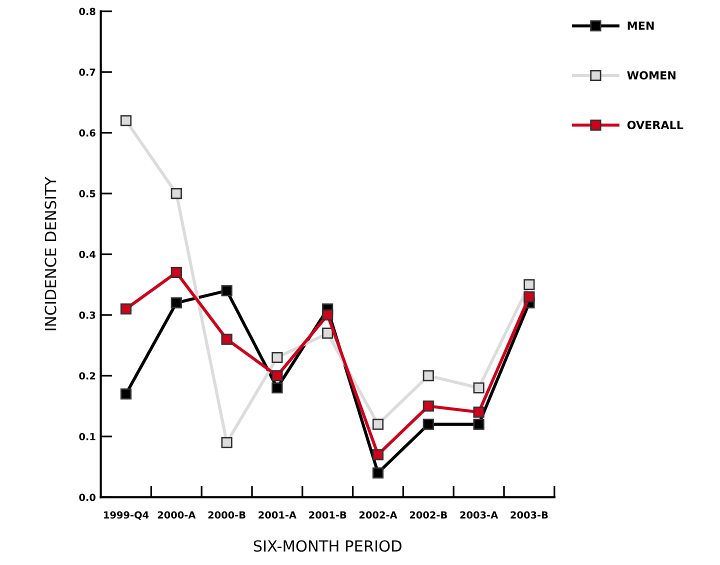  Describe the element at coordinates (327, 515) in the screenshot. I see `x-tick-label: 2001-B` at that location.